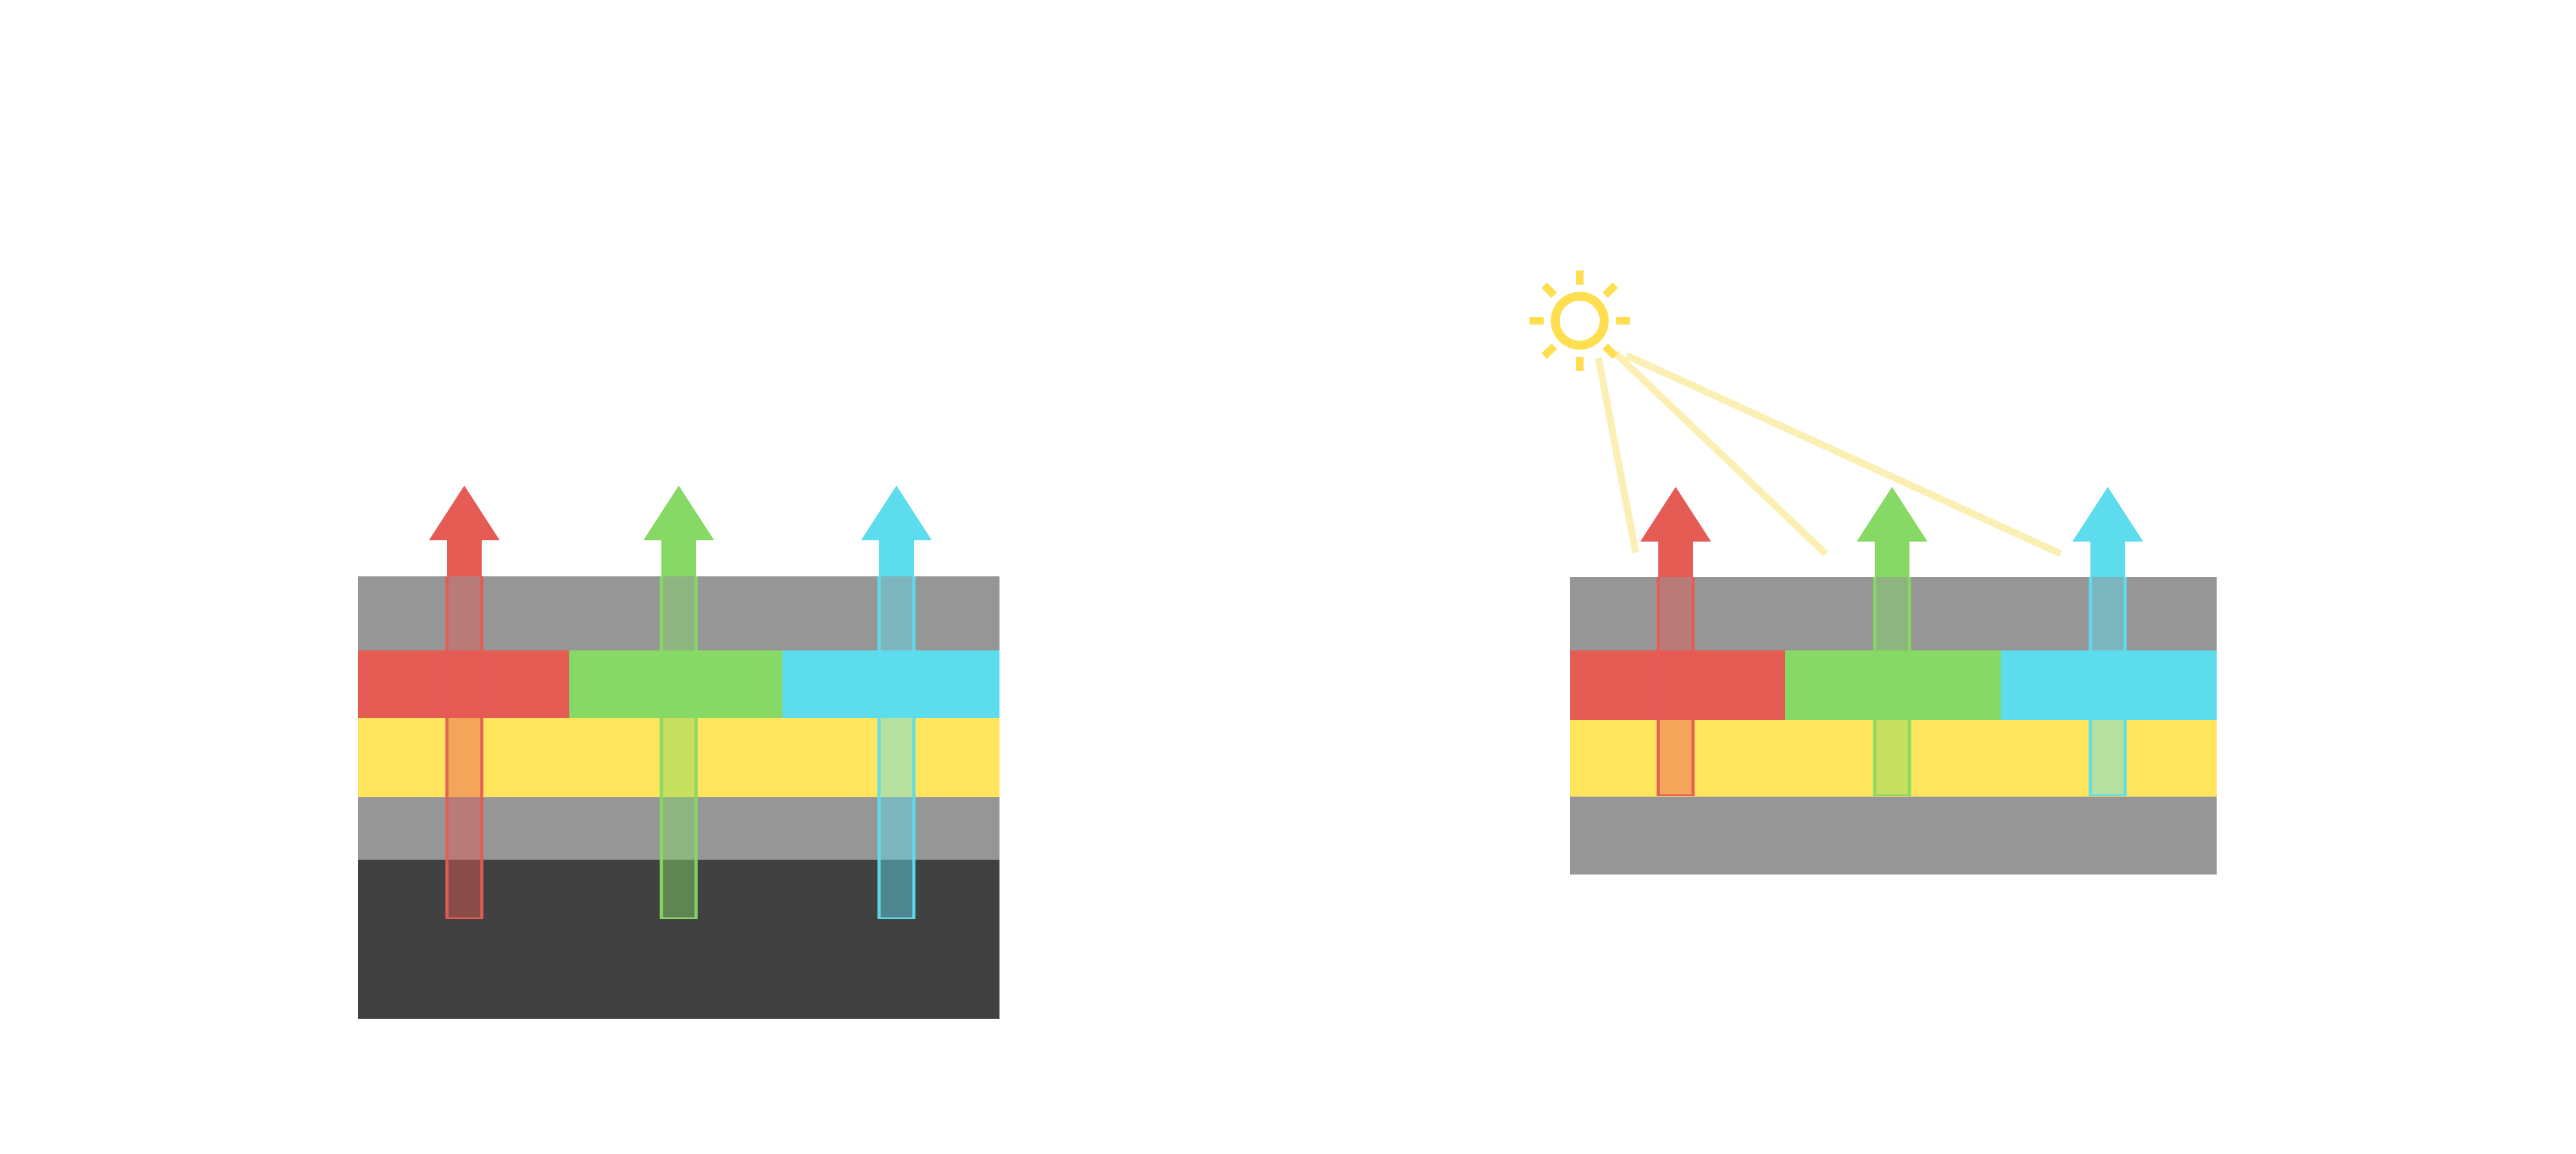 The image size is (2576, 1154). What do you see at coordinates (679, 940) in the screenshot?
I see `dark-substrate-layer` at bounding box center [679, 940].